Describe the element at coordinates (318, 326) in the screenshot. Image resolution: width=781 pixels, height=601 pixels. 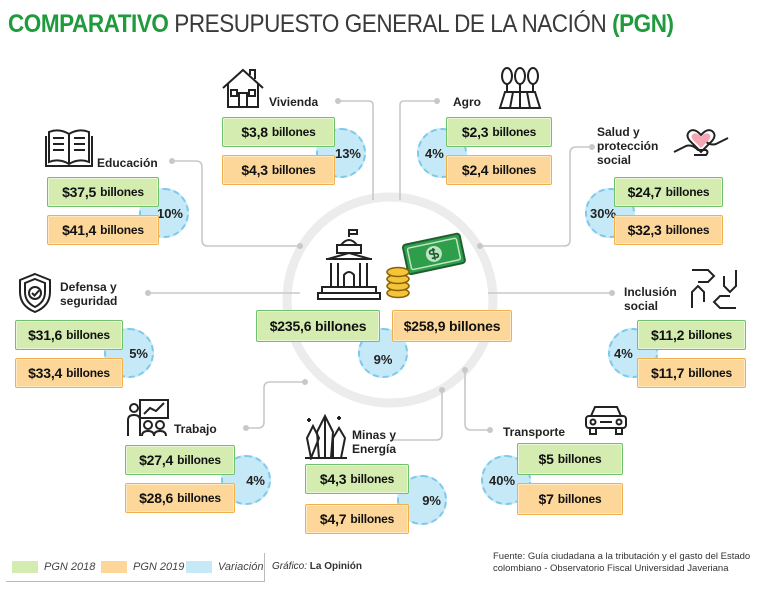
I see `total-pgn2018-value: $235,6 billones` at that location.